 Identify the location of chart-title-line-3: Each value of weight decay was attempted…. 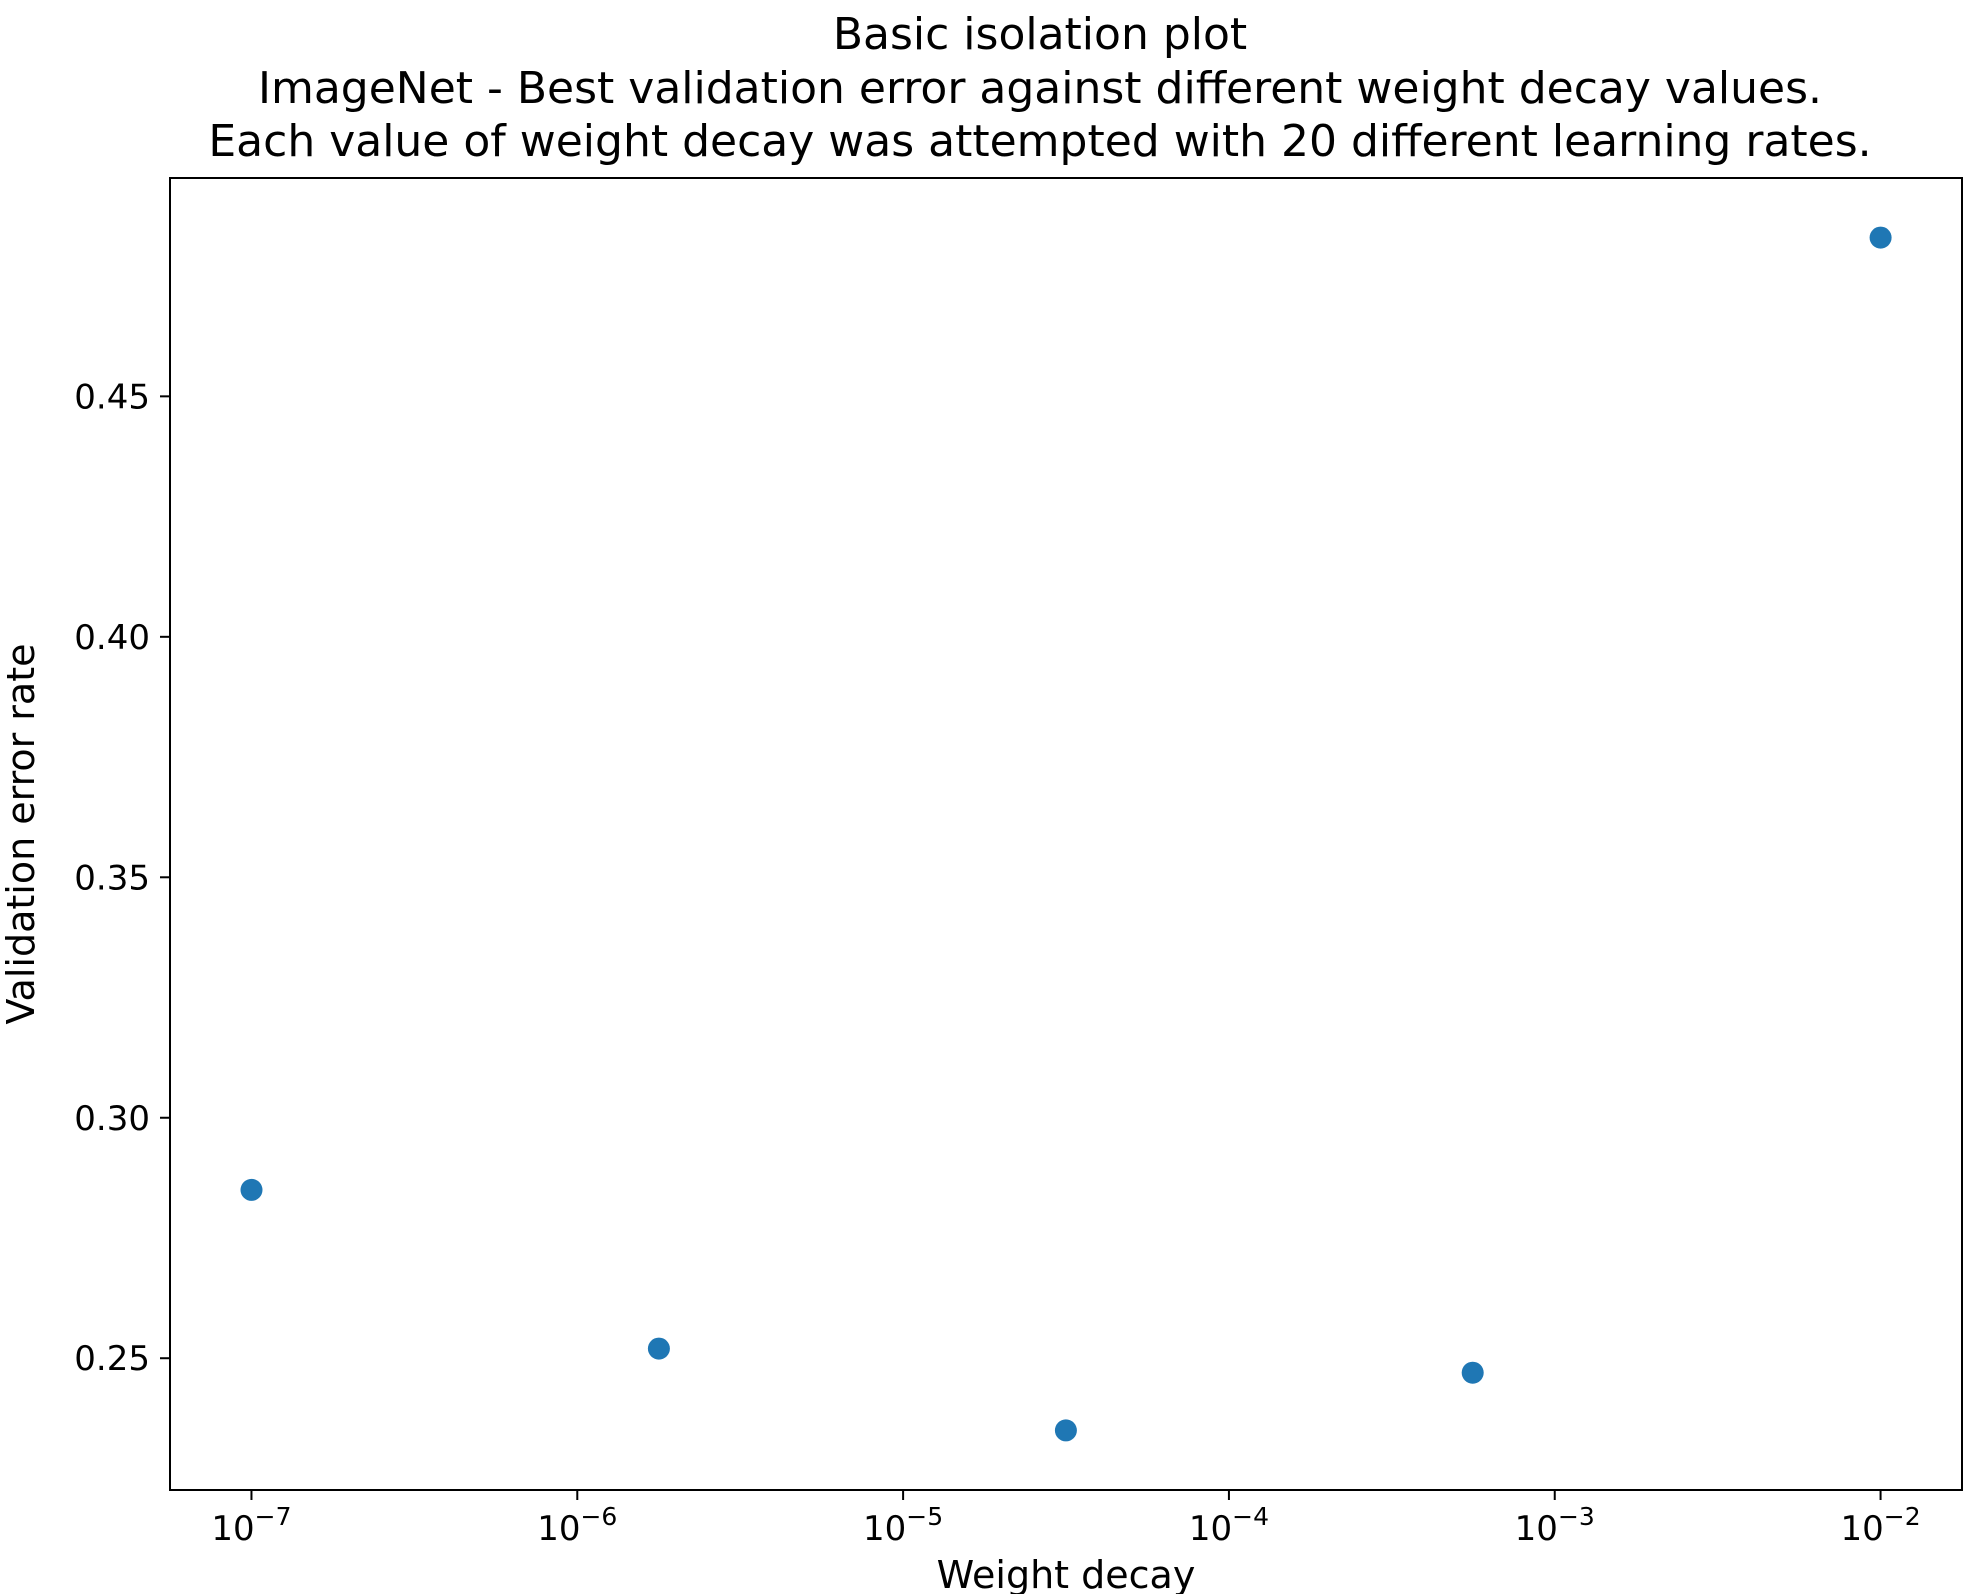
(1040, 142).